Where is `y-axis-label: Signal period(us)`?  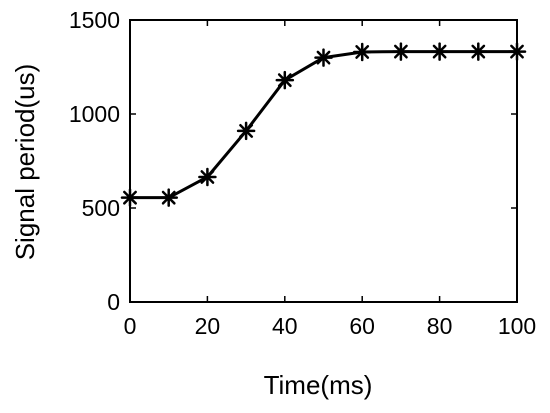
y-axis-label: Signal period(us) is located at coordinates (25, 162).